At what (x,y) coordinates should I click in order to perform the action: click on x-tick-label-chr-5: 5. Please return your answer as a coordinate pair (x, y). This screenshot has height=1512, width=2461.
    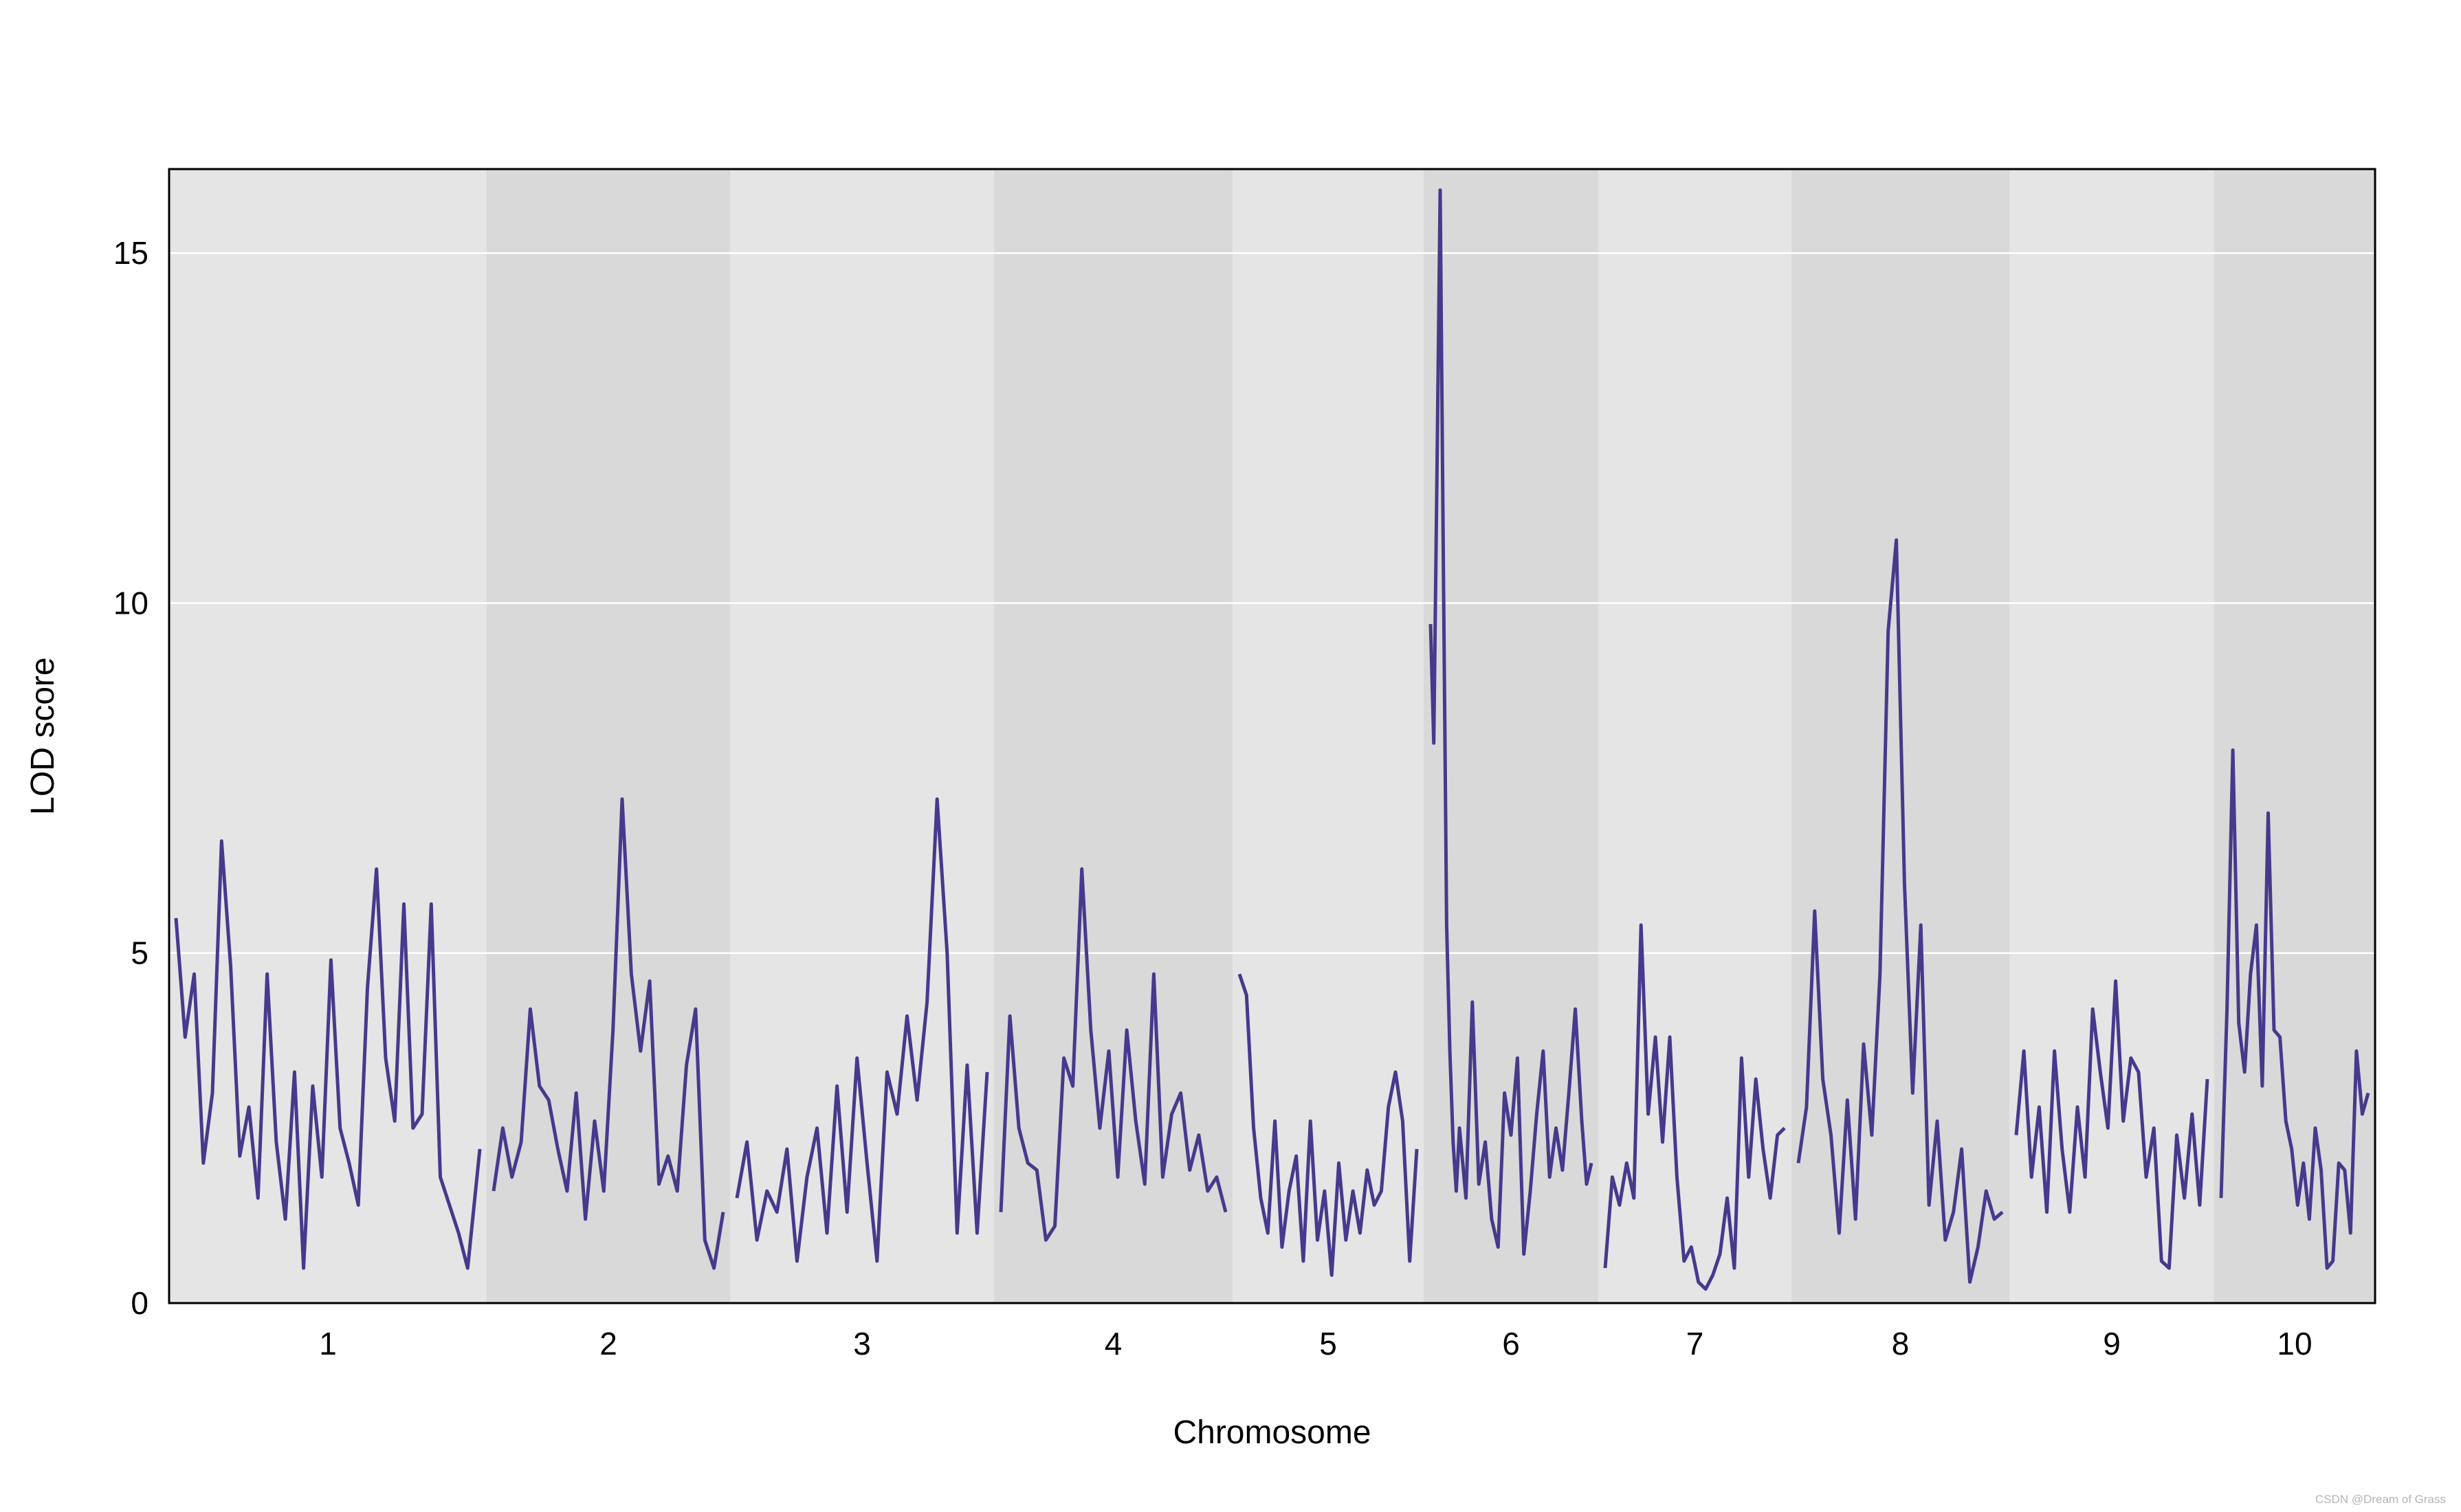
    Looking at the image, I should click on (1328, 1344).